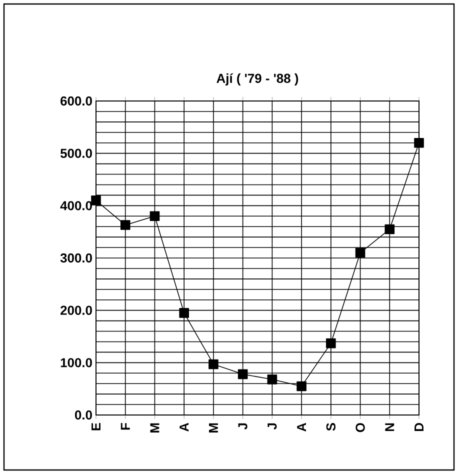  Describe the element at coordinates (419, 427) in the screenshot. I see `x-tick-label: D` at that location.